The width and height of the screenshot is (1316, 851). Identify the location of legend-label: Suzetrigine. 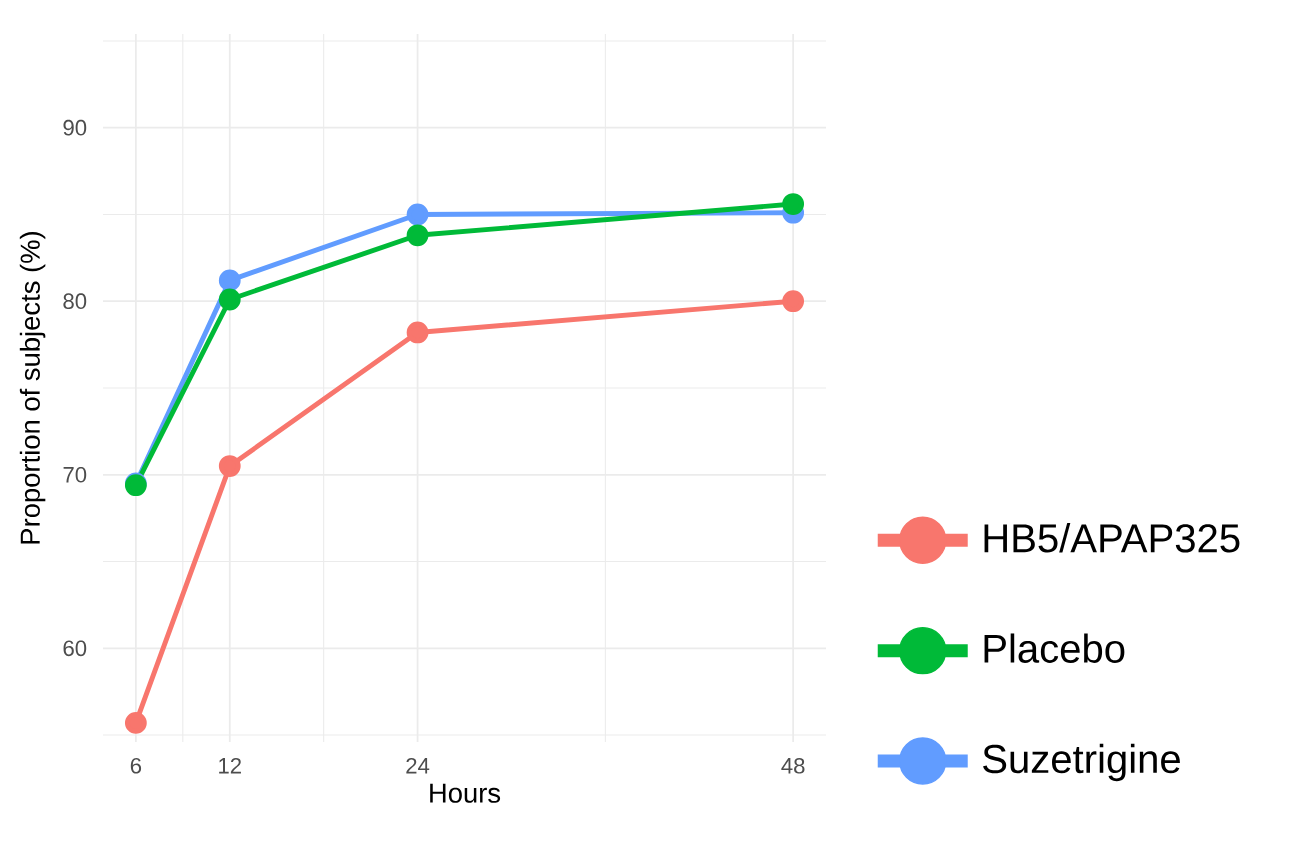
(1081, 762).